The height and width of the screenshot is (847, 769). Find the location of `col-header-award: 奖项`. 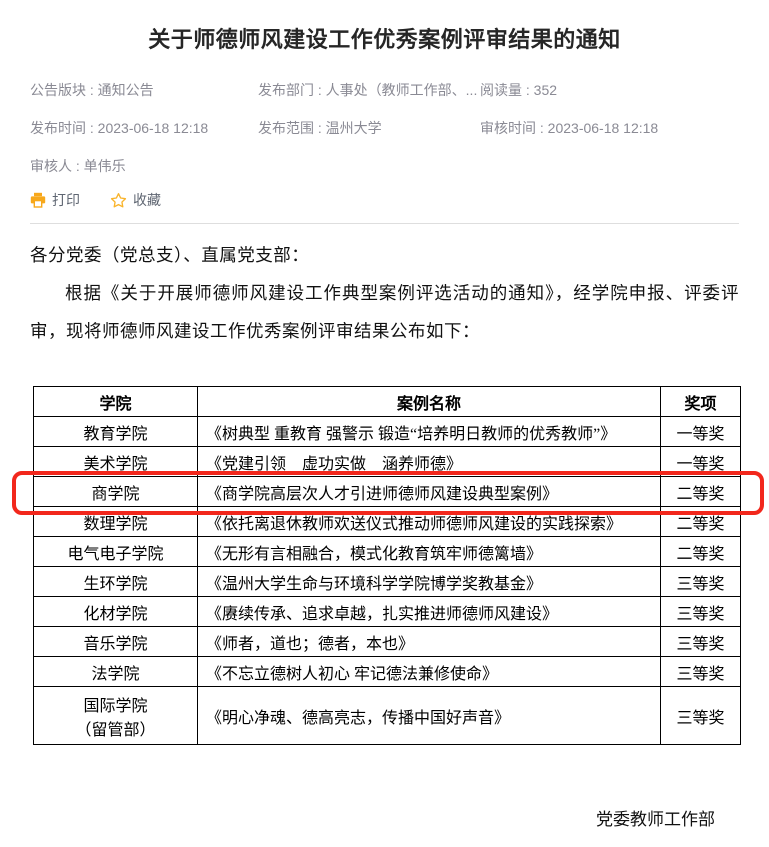

col-header-award: 奖项 is located at coordinates (700, 401).